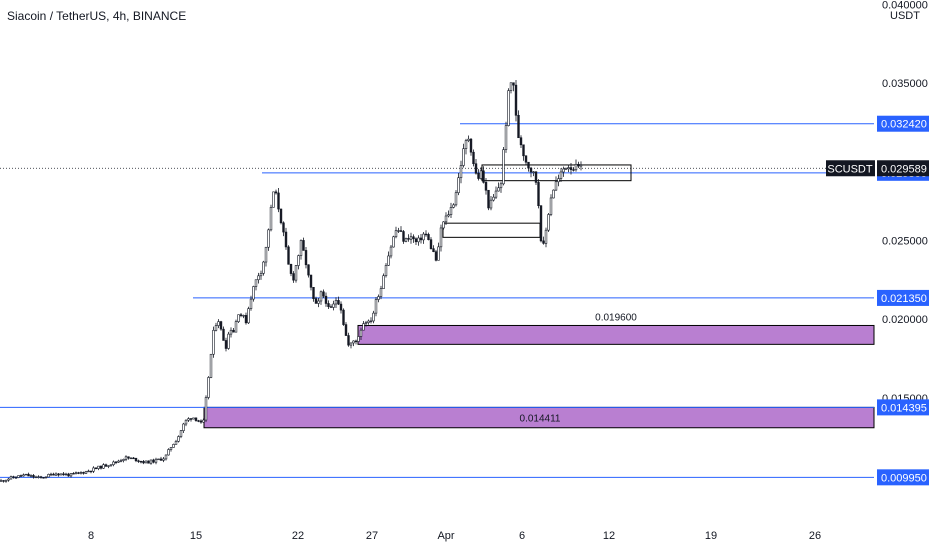 The image size is (932, 550). I want to click on current-price-label: 0.029589, so click(904, 169).